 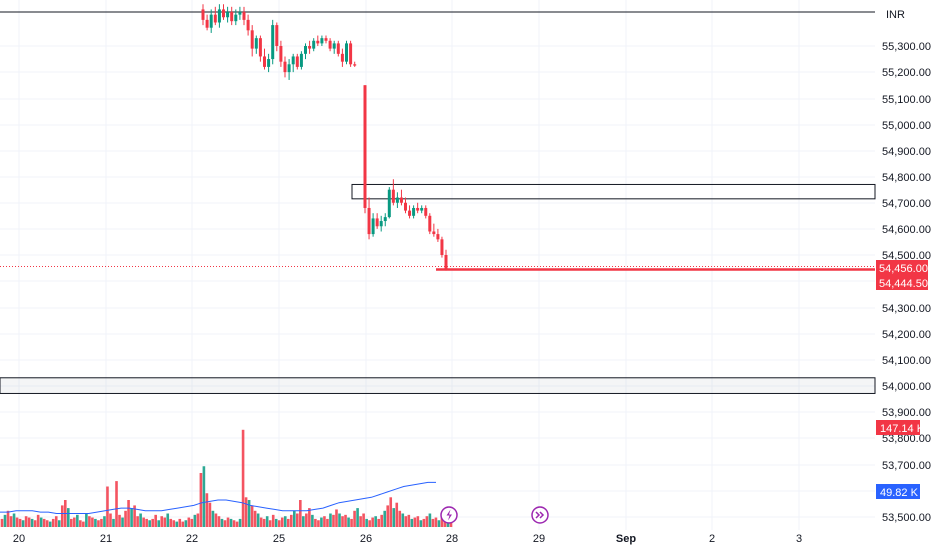 What do you see at coordinates (906, 413) in the screenshot?
I see `price-tick-label: 53,900.00` at bounding box center [906, 413].